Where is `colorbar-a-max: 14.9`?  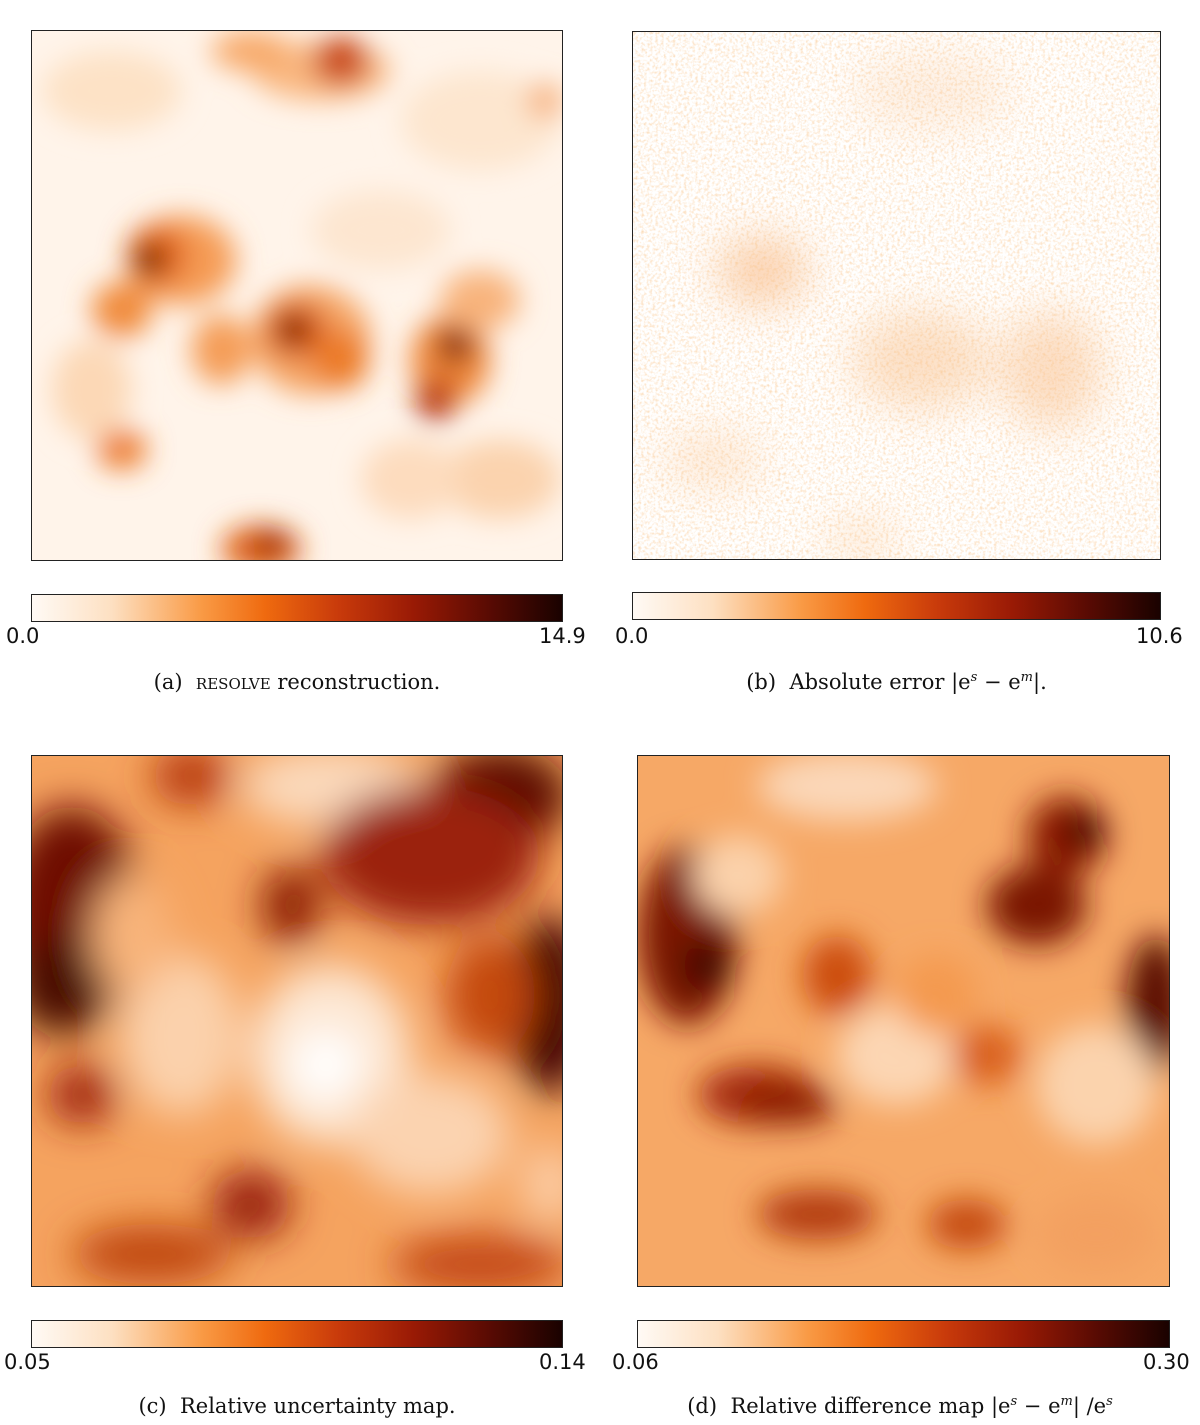
colorbar-a-max: 14.9 is located at coordinates (562, 636).